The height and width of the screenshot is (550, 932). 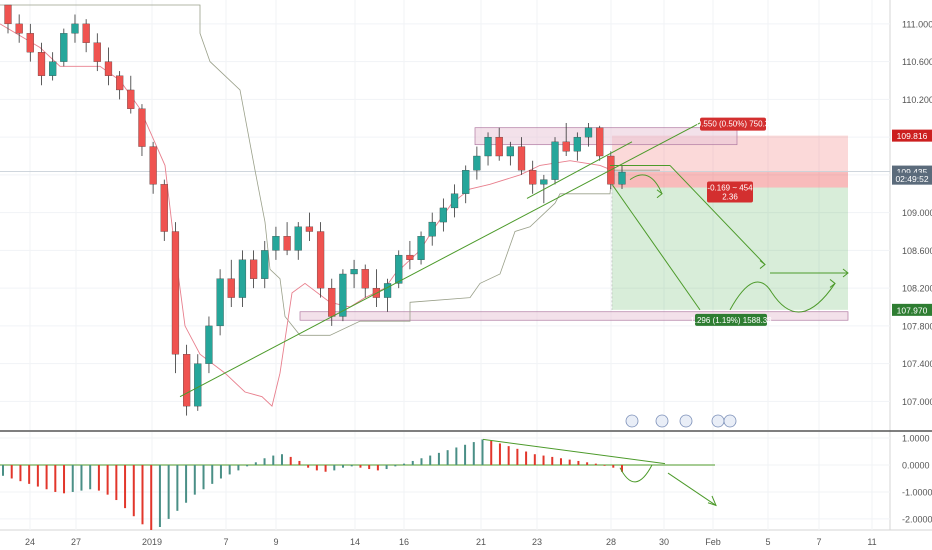 What do you see at coordinates (917, 100) in the screenshot?
I see `y-tick-label: 110.200` at bounding box center [917, 100].